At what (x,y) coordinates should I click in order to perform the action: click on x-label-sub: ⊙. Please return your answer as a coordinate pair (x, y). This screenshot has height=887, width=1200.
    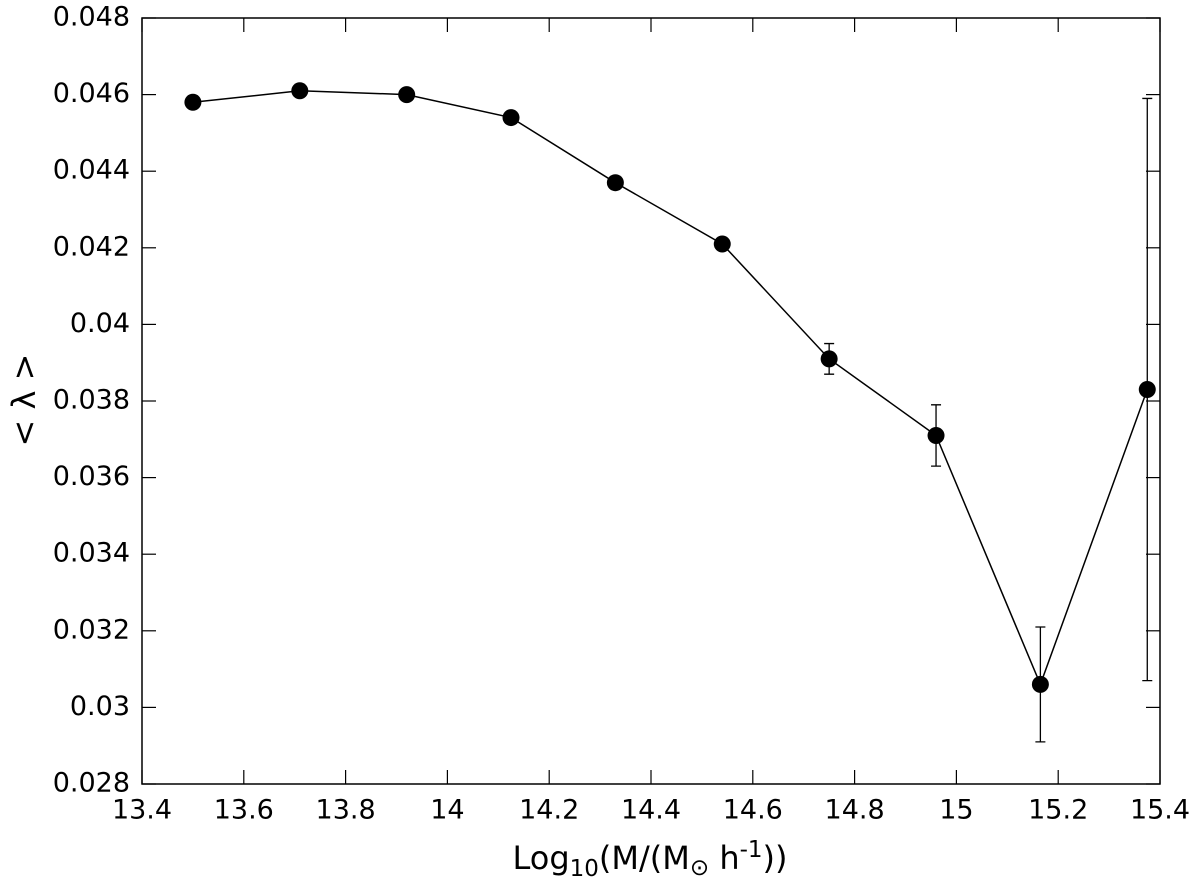
    Looking at the image, I should click on (699, 868).